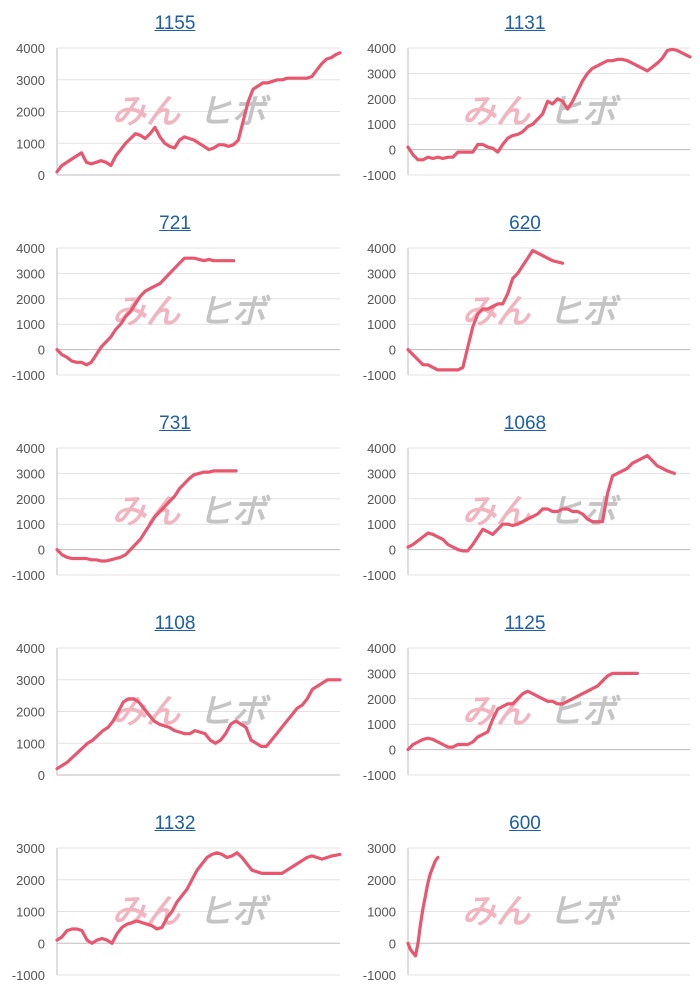 The width and height of the screenshot is (700, 1000). I want to click on chart-panel-9: -1000 0 1000 2000 3000 みん ヒボ 1132, so click(175, 900).